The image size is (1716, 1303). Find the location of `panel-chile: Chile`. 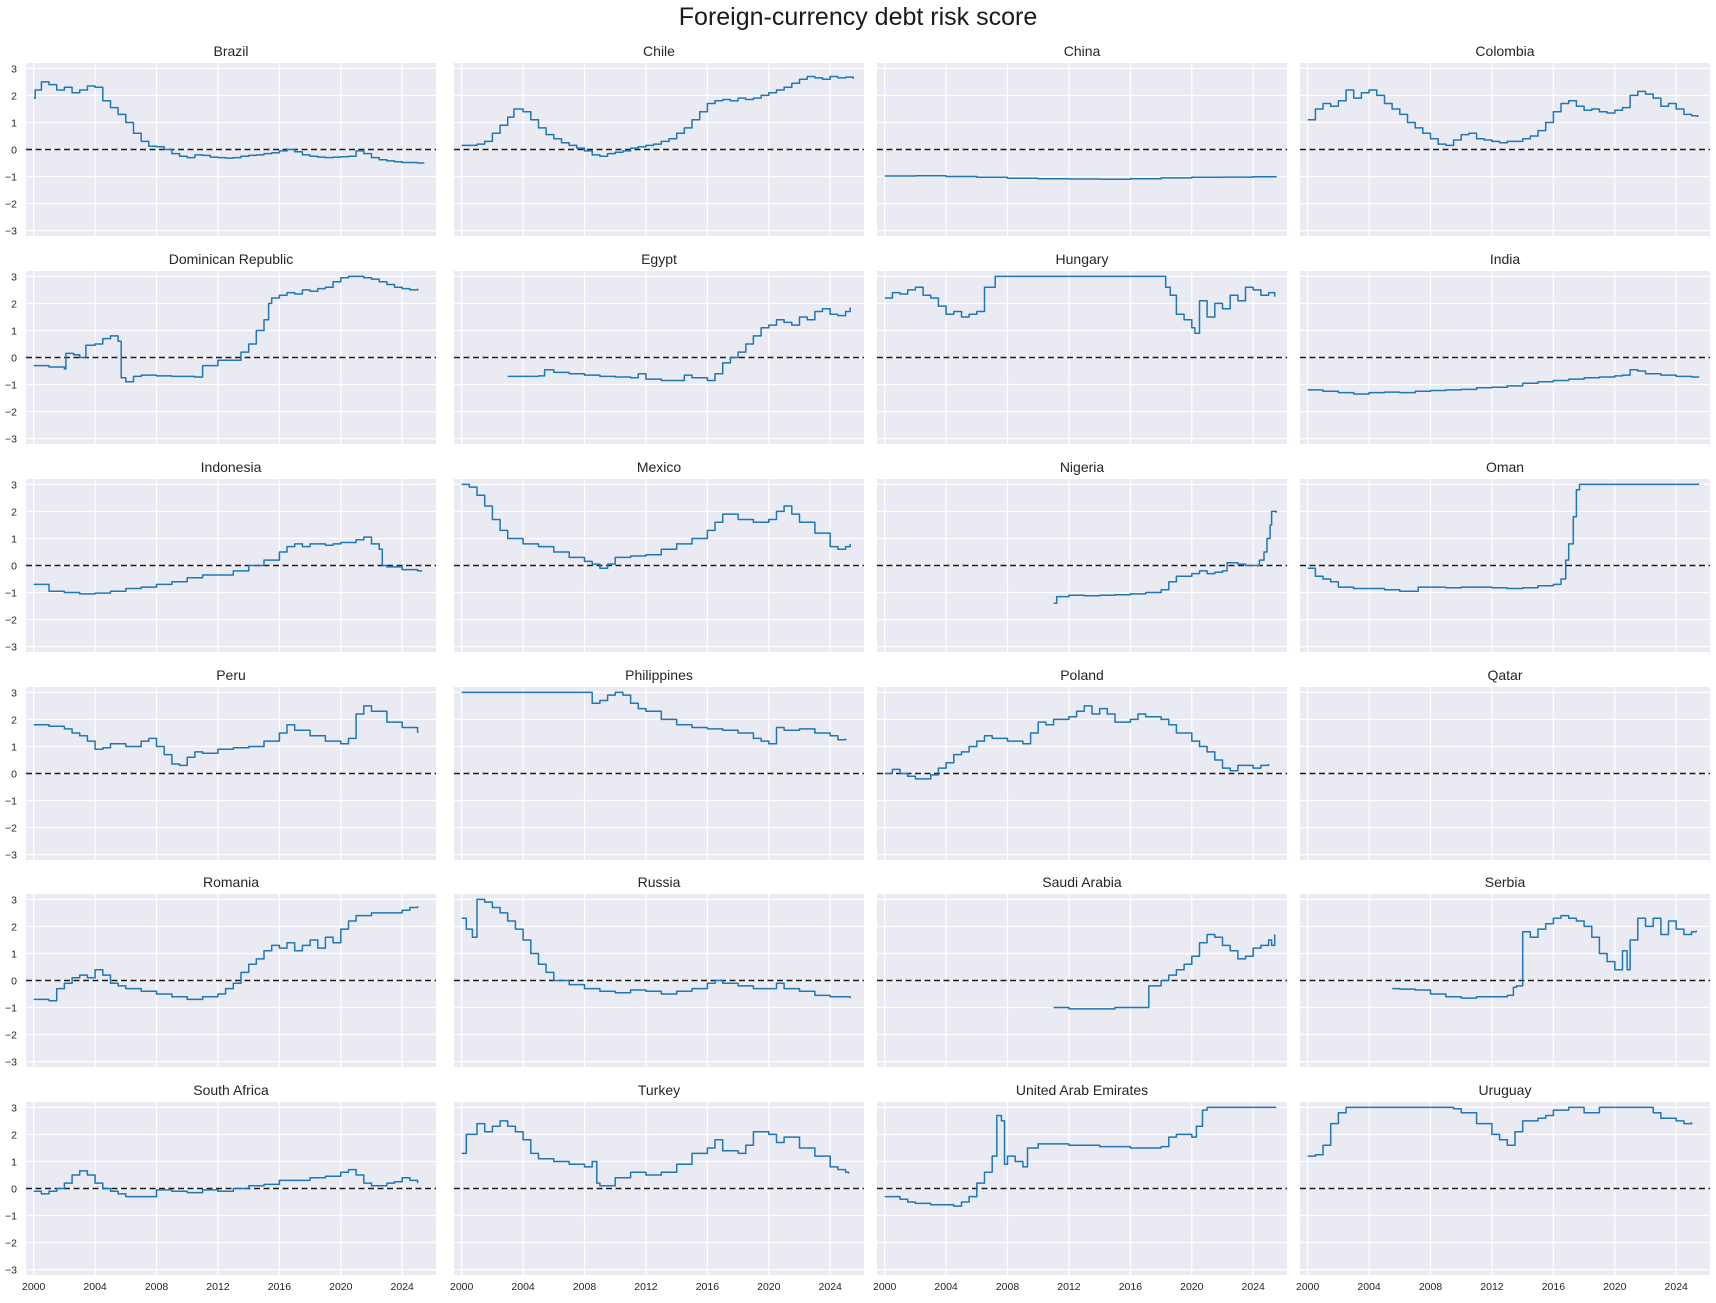

panel-chile: Chile is located at coordinates (659, 139).